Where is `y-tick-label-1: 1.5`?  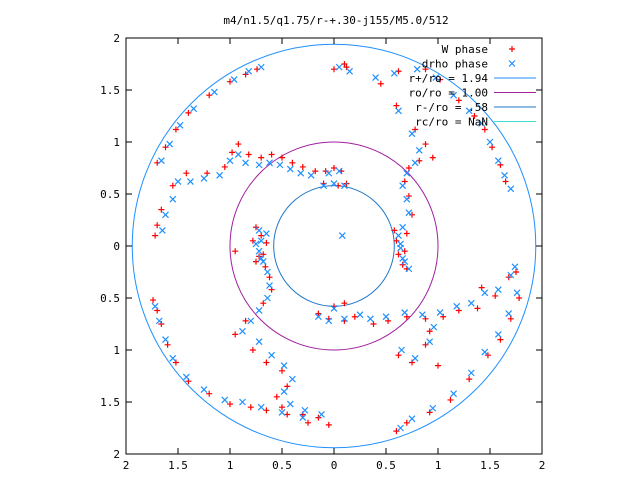
y-tick-label-1: 1.5 is located at coordinates (110, 90).